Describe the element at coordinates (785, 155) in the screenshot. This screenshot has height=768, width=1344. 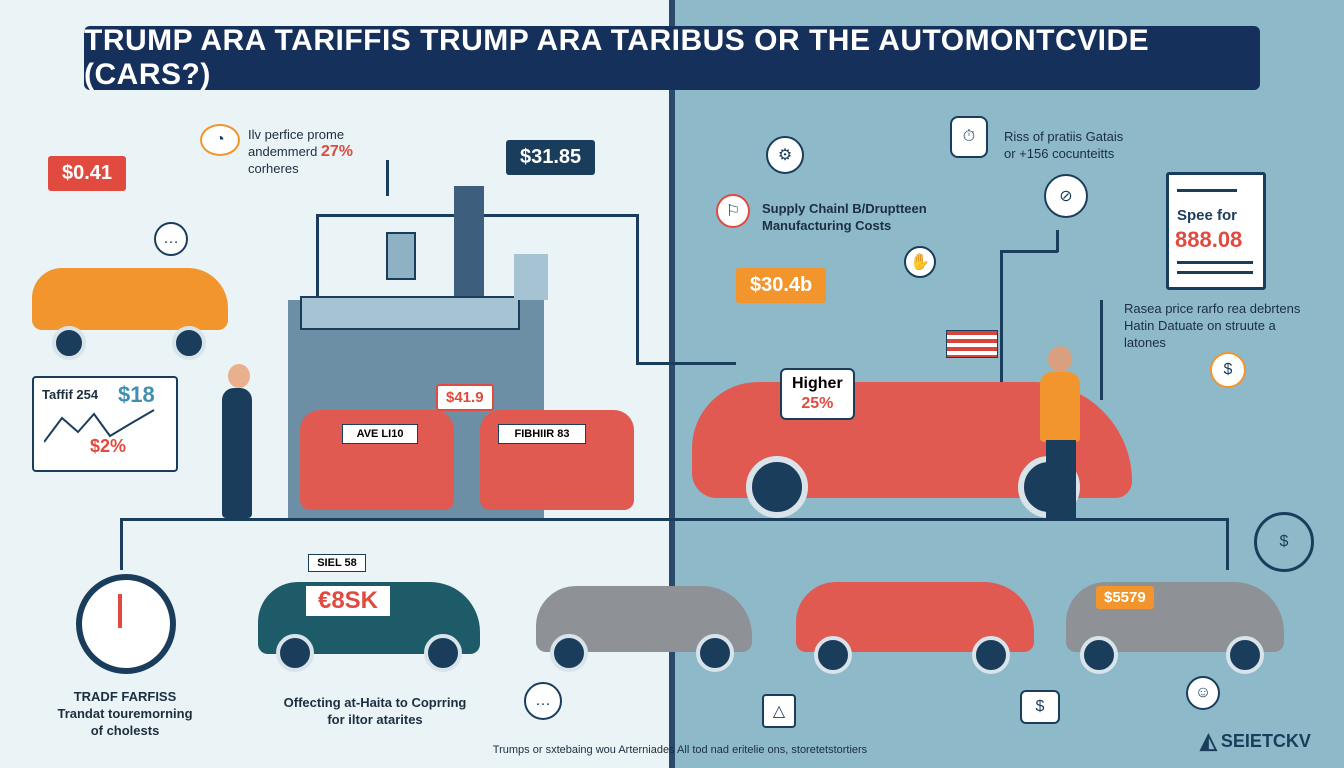
I see `network-icon: ⚙` at that location.